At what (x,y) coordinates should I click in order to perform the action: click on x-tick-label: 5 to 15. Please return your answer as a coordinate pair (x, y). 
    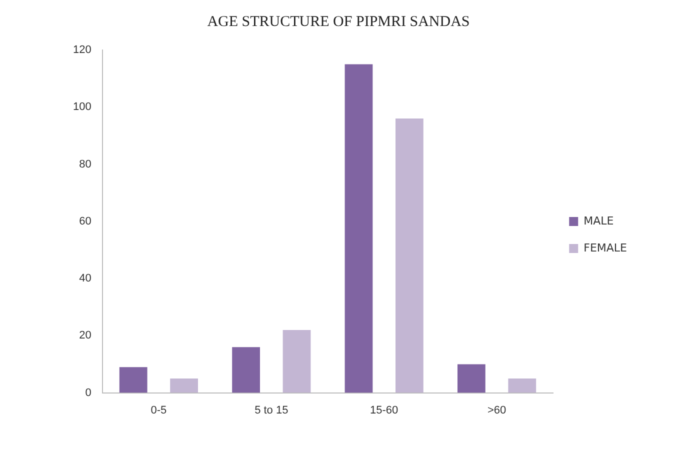
    Looking at the image, I should click on (271, 410).